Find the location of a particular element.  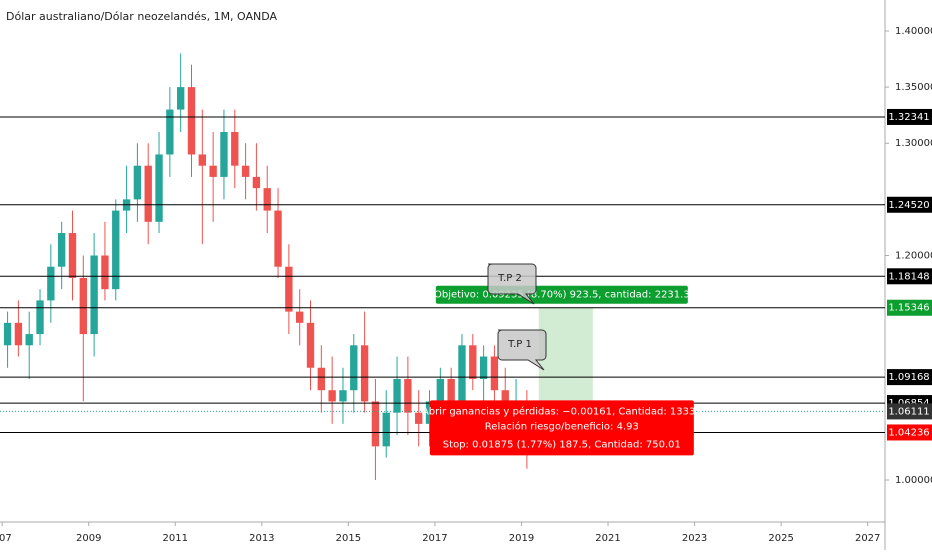

x-tick-label: 2021 is located at coordinates (607, 538).